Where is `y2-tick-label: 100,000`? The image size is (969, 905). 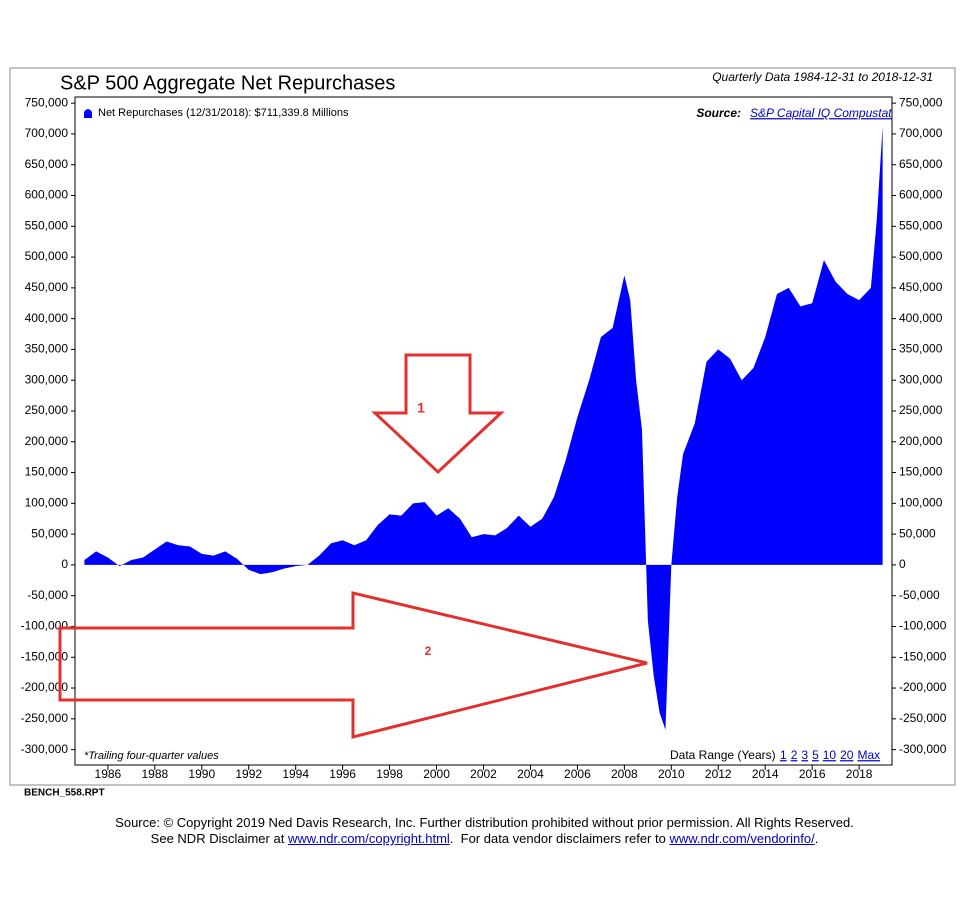
y2-tick-label: 100,000 is located at coordinates (921, 503).